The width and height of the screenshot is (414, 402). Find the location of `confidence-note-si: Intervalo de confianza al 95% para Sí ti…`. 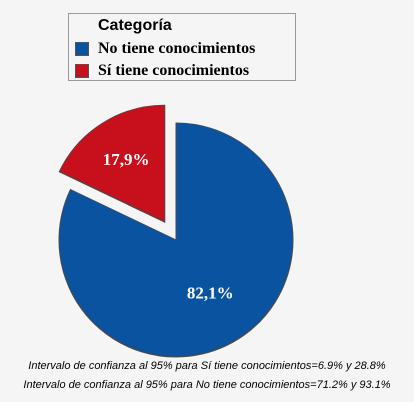

confidence-note-si: Intervalo de confianza al 95% para Sí ti… is located at coordinates (207, 366).